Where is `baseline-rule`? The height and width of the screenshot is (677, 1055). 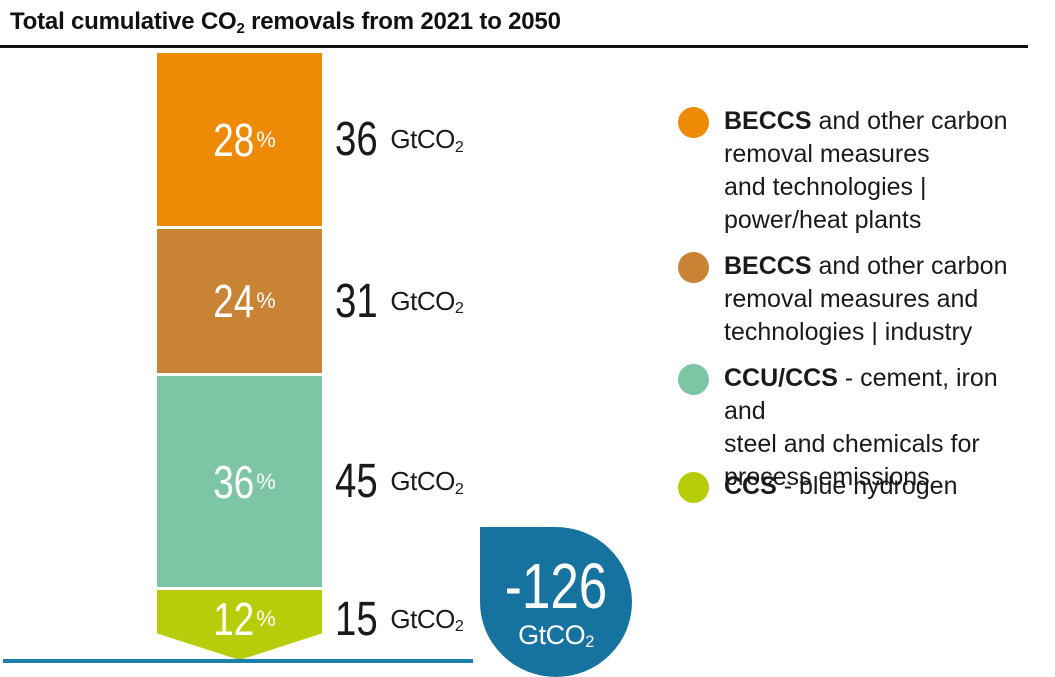
baseline-rule is located at coordinates (238, 661).